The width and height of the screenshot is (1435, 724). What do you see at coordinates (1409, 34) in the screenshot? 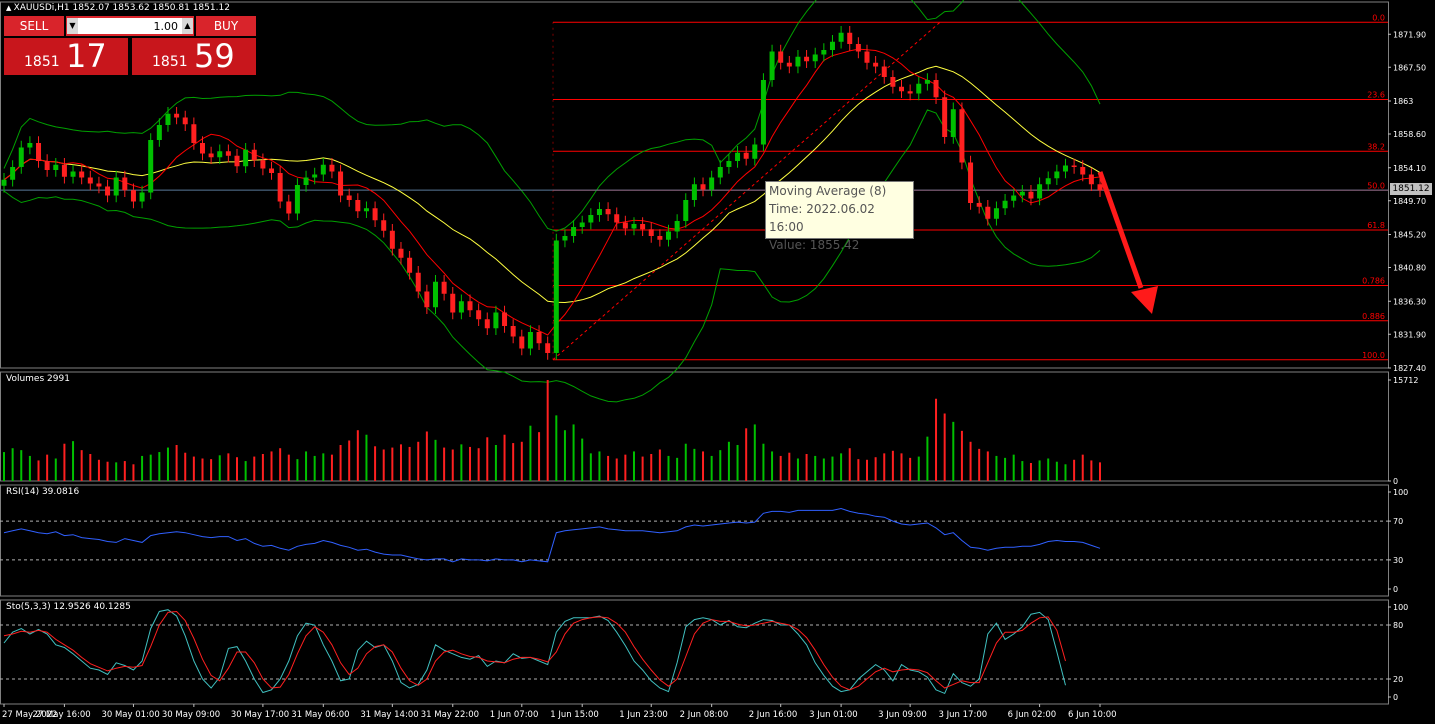
I see `price-tick-label-0: 1871.90` at bounding box center [1409, 34].